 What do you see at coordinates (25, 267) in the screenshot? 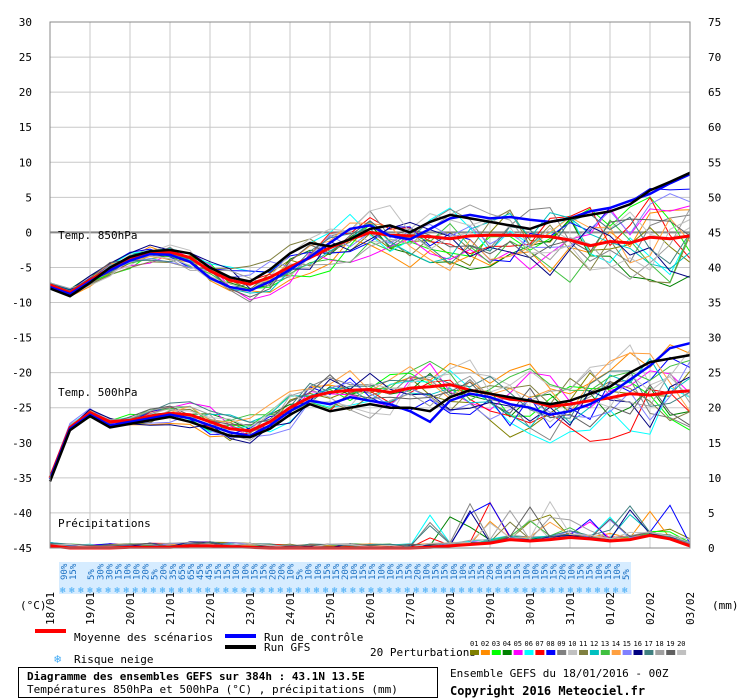
I see `left-tick-label: -5` at bounding box center [25, 267].